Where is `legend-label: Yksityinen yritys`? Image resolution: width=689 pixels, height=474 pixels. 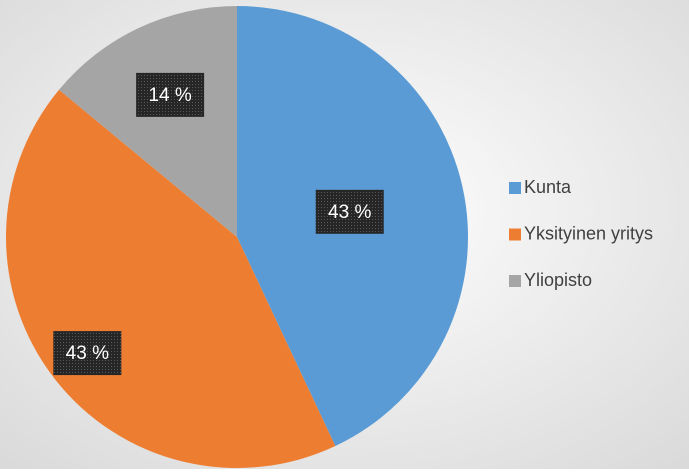 legend-label: Yksityinen yritys is located at coordinates (588, 233).